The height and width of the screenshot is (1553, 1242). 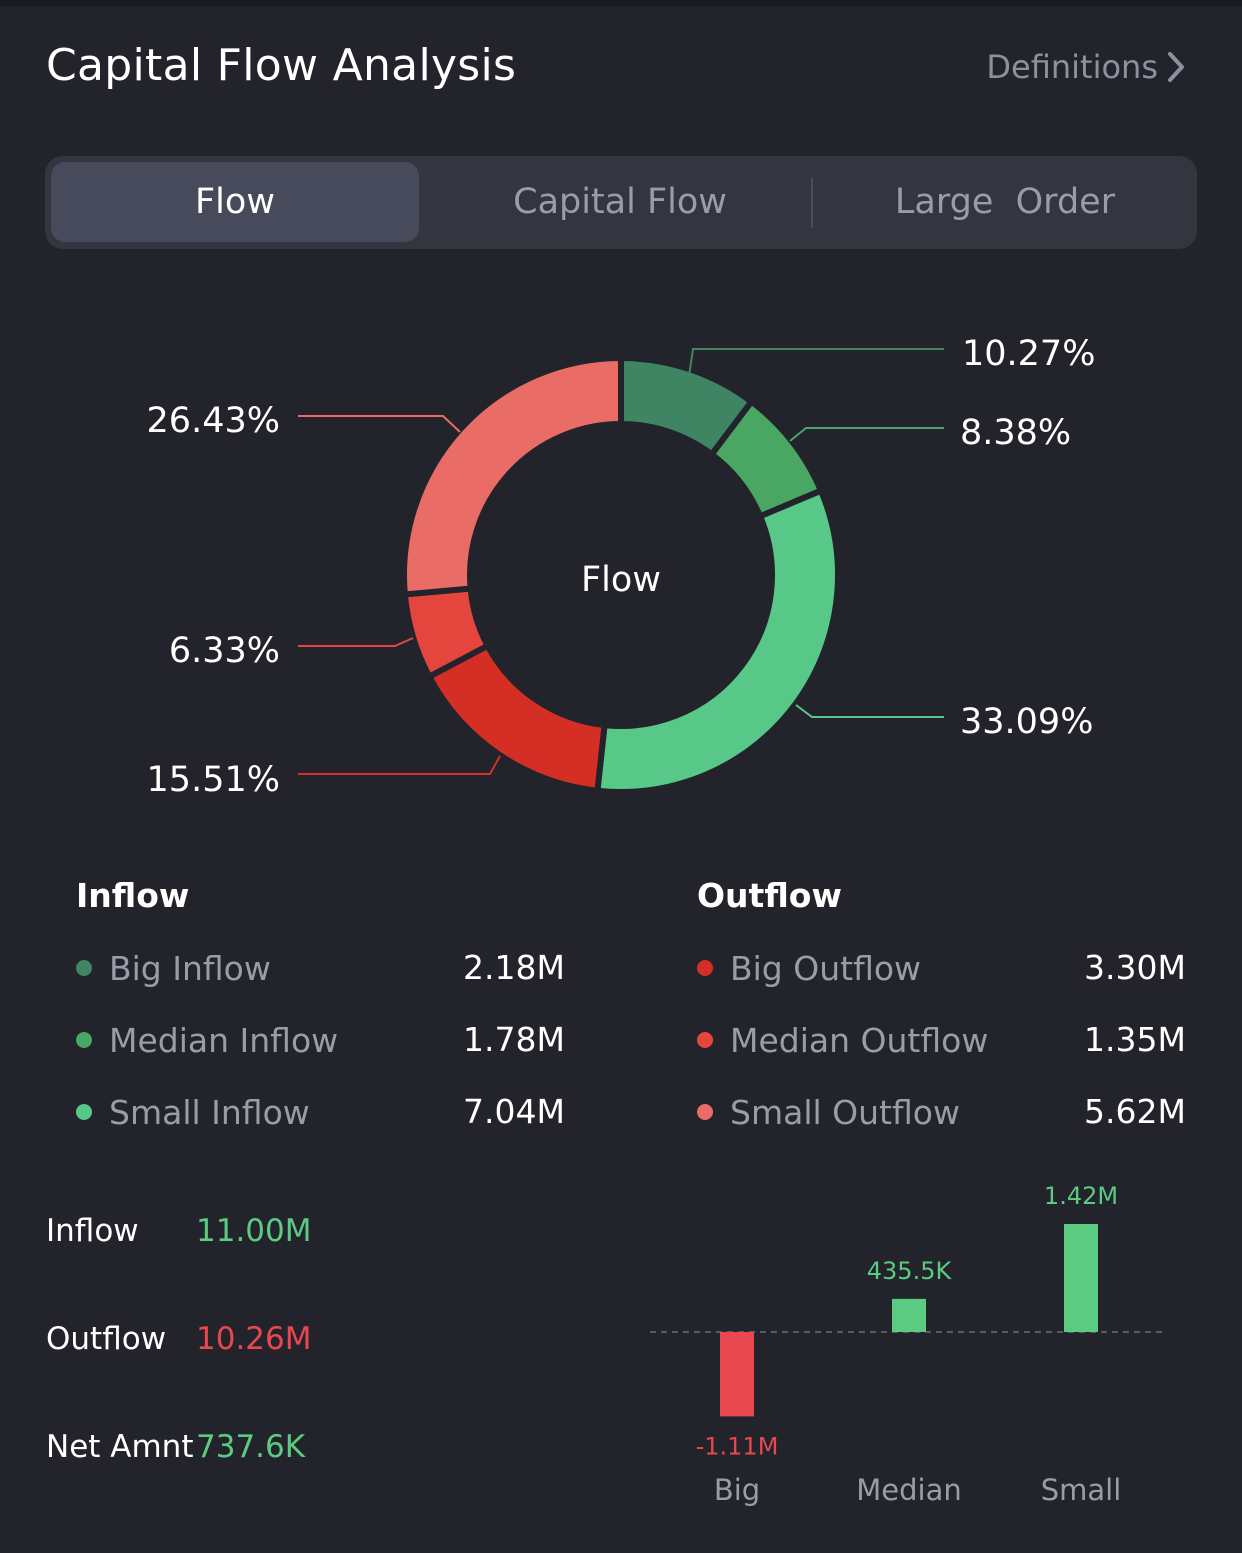 I want to click on legend-small-inflow: Small Inflow, so click(x=193, y=1112).